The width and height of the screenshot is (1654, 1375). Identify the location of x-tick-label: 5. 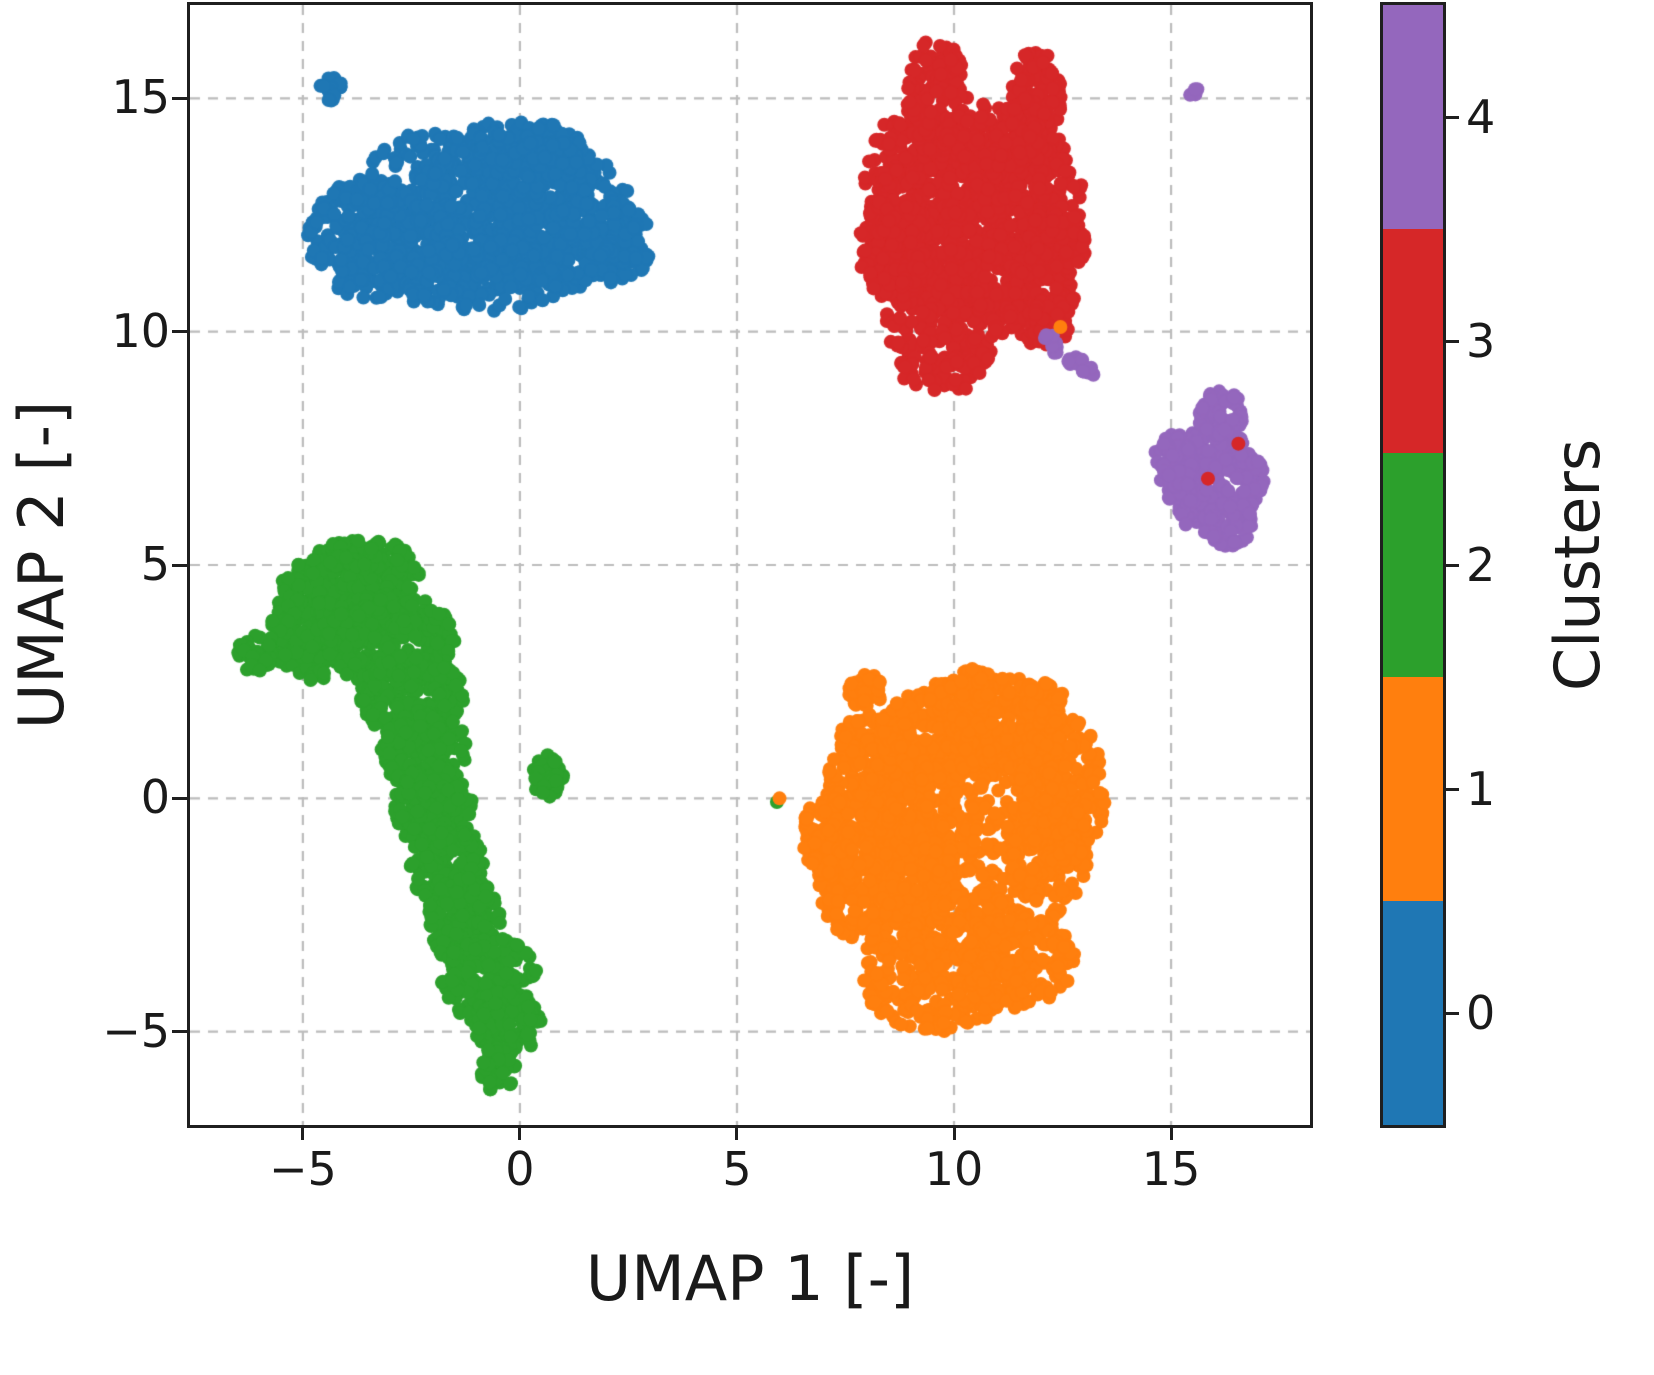
(737, 1169).